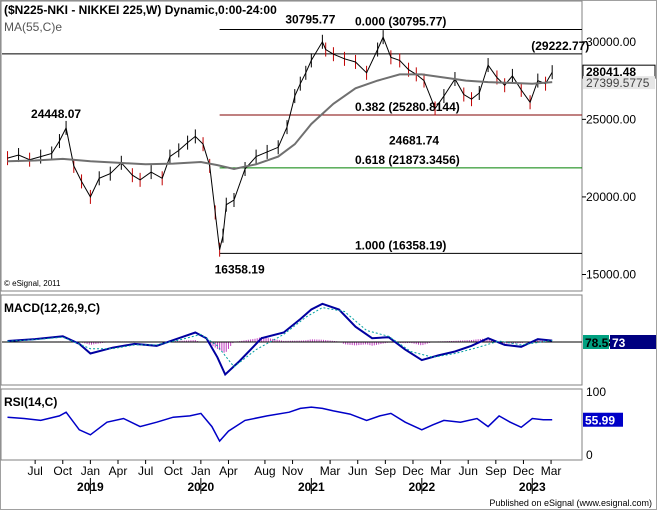 This screenshot has height=515, width=657. Describe the element at coordinates (532, 487) in the screenshot. I see `x-year-label: 2023` at that location.